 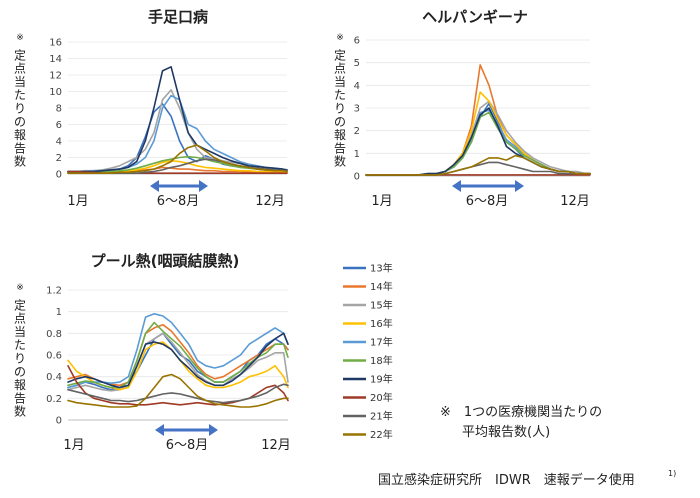 I want to click on legend-label: 17年, so click(x=381, y=342).